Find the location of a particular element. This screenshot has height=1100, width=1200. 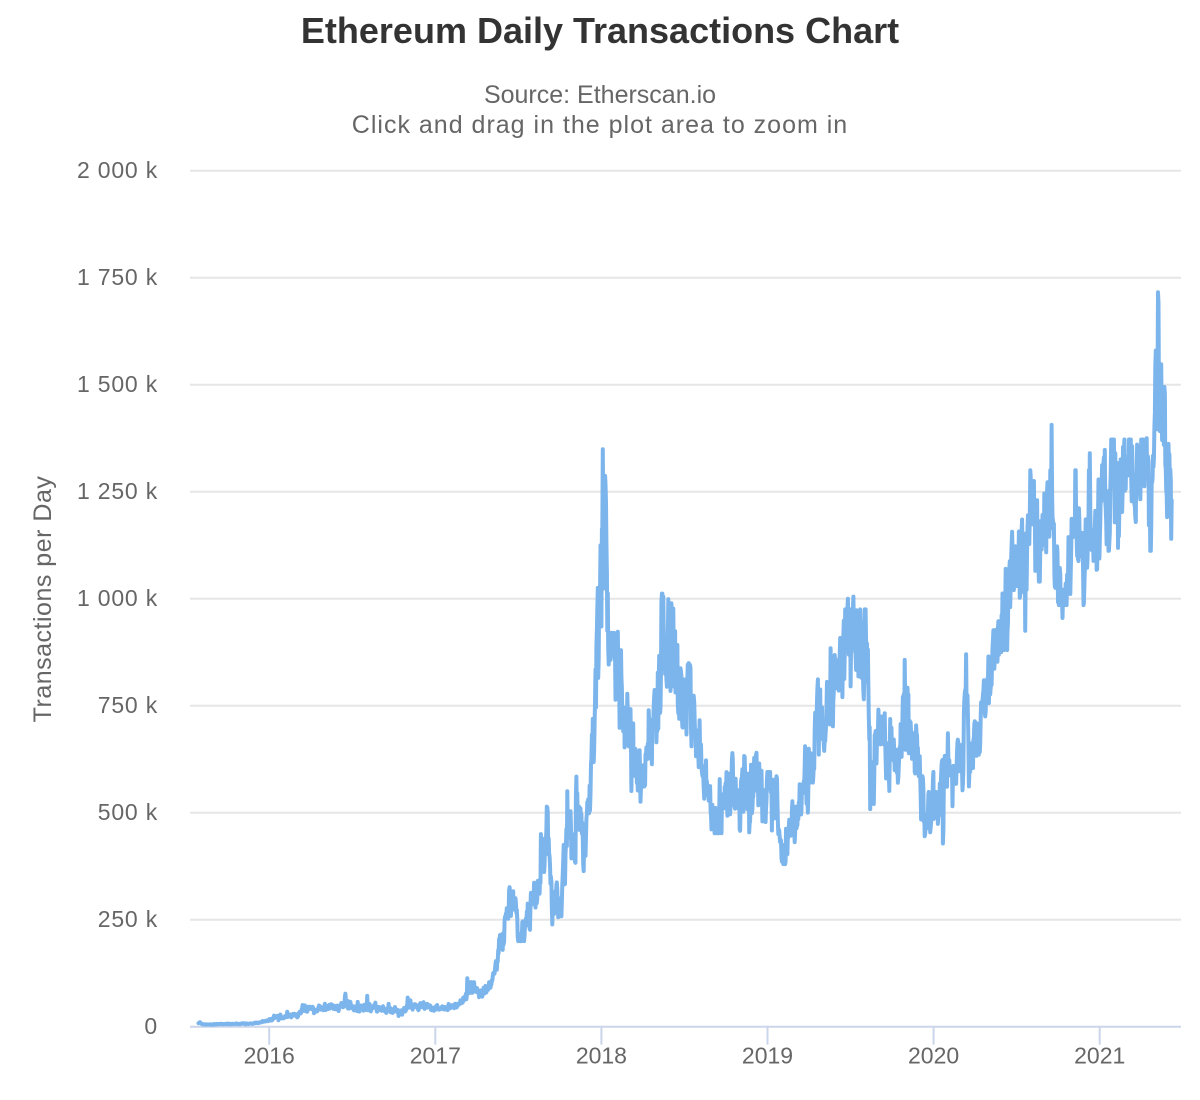

svg-text: 2021 is located at coordinates (1099, 1056).